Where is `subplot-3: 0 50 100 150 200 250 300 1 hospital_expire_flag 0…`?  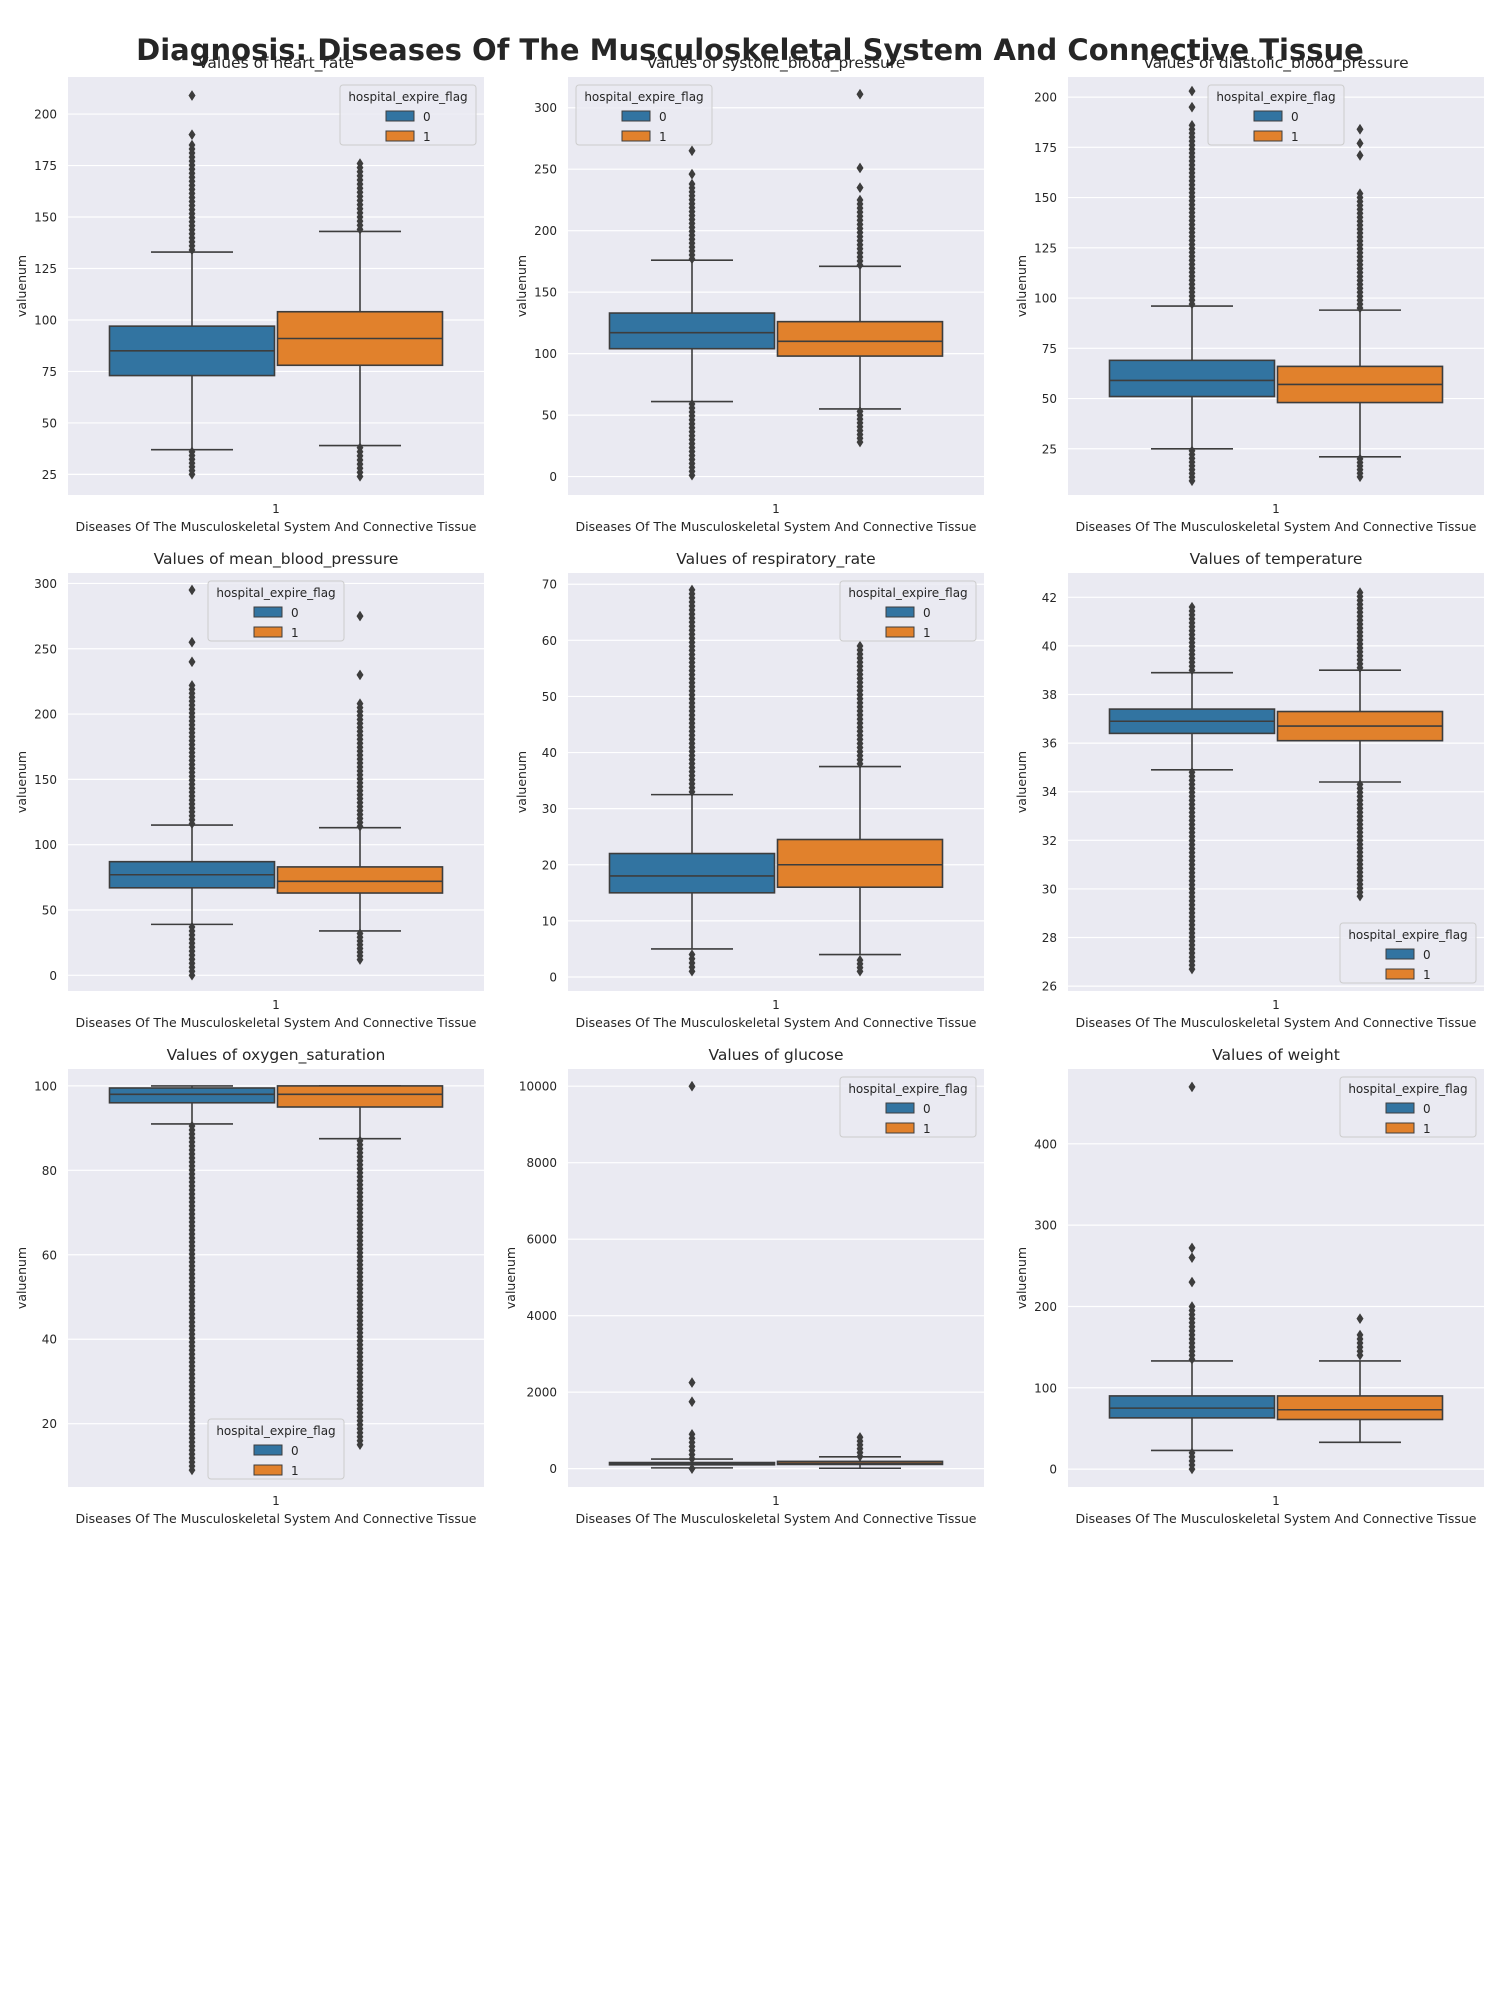
subplot-3: 0 50 100 150 200 250 300 1 hospital_expire_flag 0… is located at coordinates (249, 790).